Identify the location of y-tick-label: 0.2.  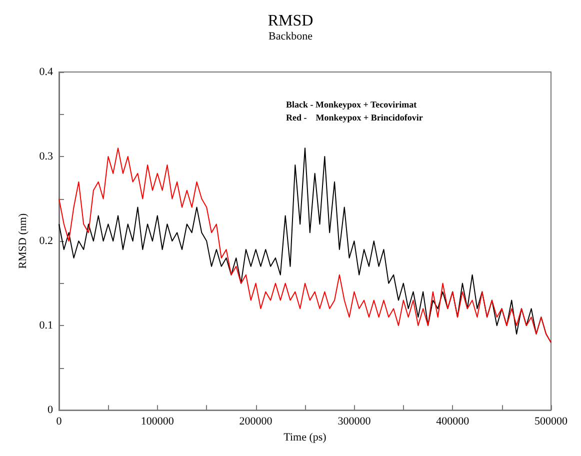
(46, 241).